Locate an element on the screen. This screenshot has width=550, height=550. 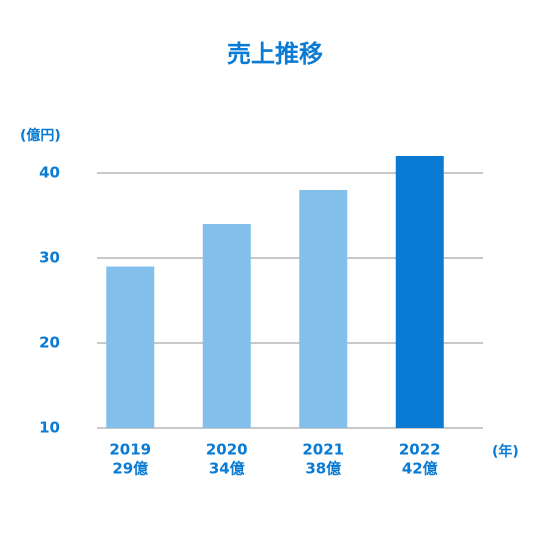
x-tick-label: 2021 is located at coordinates (323, 450).